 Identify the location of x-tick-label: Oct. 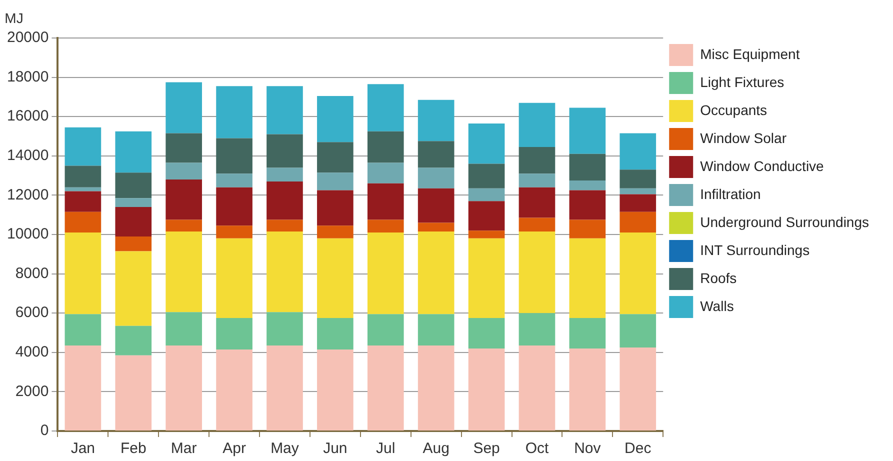
(537, 449).